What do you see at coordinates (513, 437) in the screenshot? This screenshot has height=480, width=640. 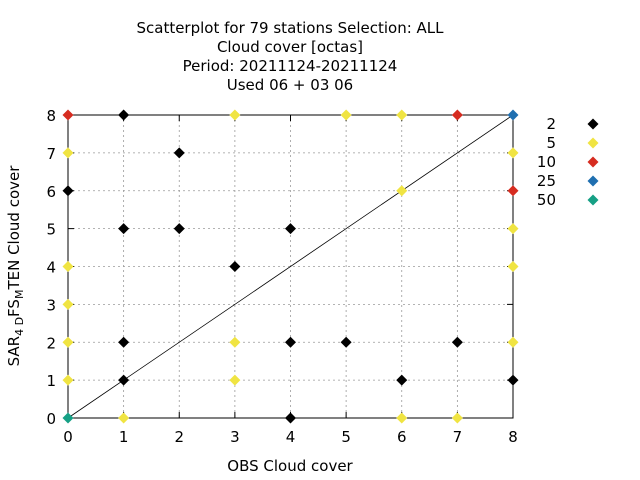 I see `x-tick-label: 8` at bounding box center [513, 437].